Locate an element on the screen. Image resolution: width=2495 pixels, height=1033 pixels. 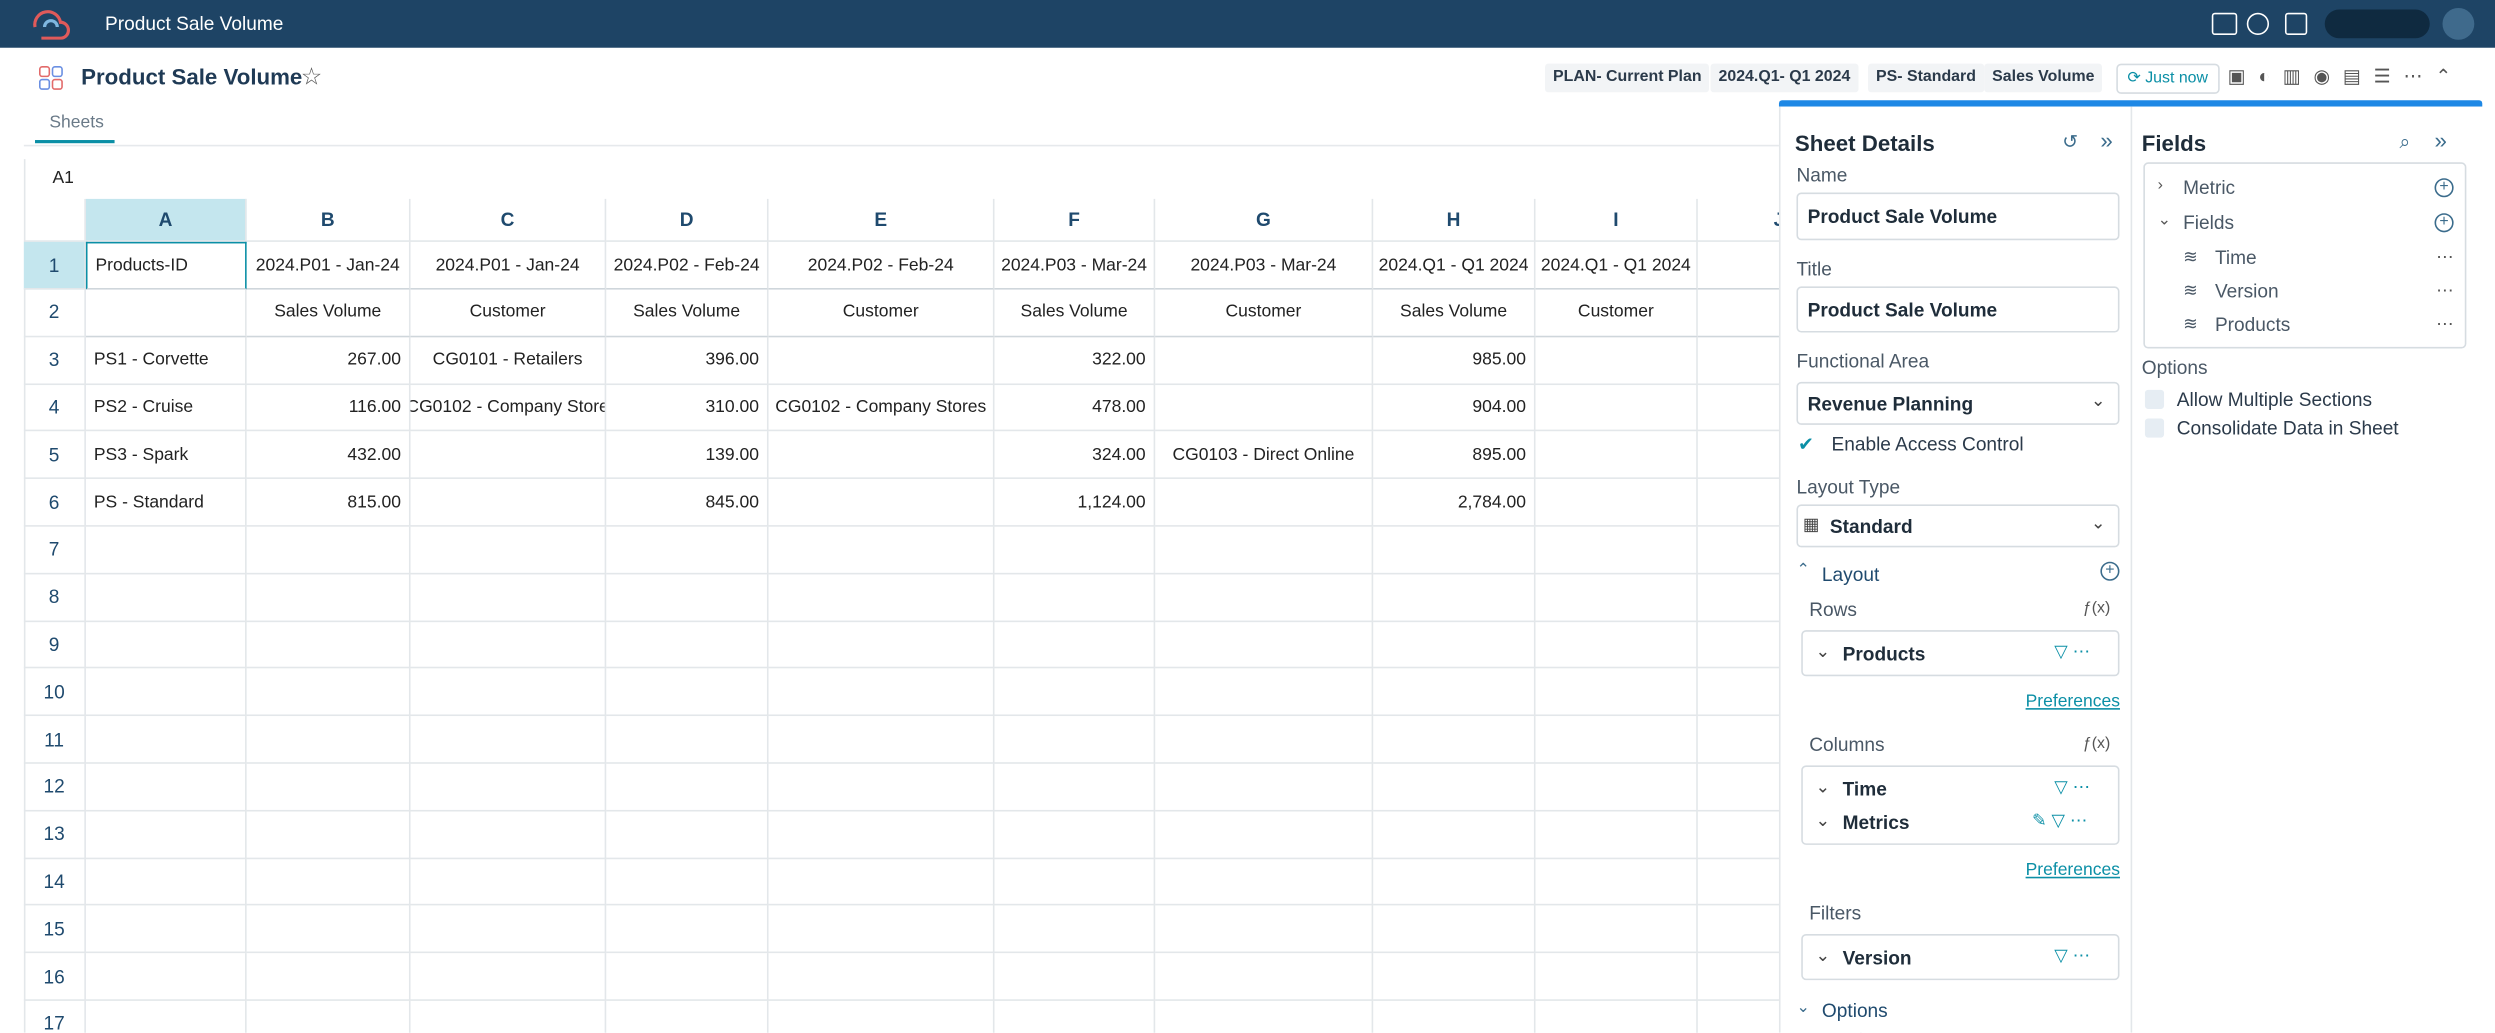
cell: 2024.Q1 - Q1 2024 is located at coordinates (1454, 265).